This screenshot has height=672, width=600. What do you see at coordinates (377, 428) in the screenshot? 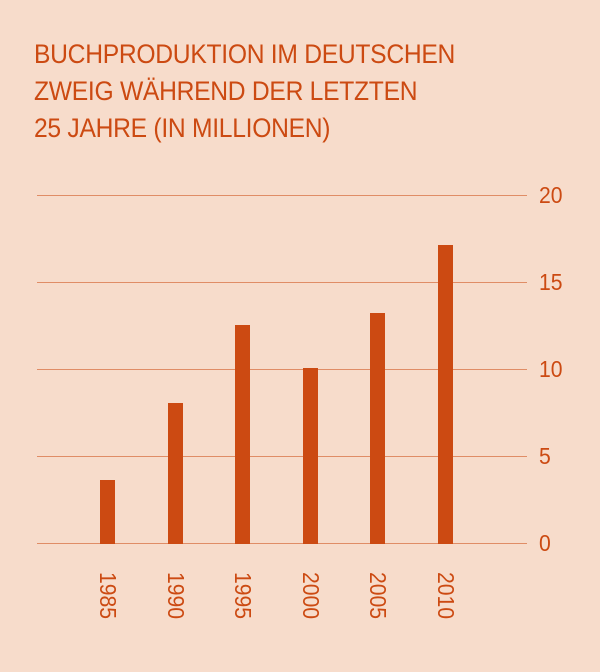
I see `bar-2005` at bounding box center [377, 428].